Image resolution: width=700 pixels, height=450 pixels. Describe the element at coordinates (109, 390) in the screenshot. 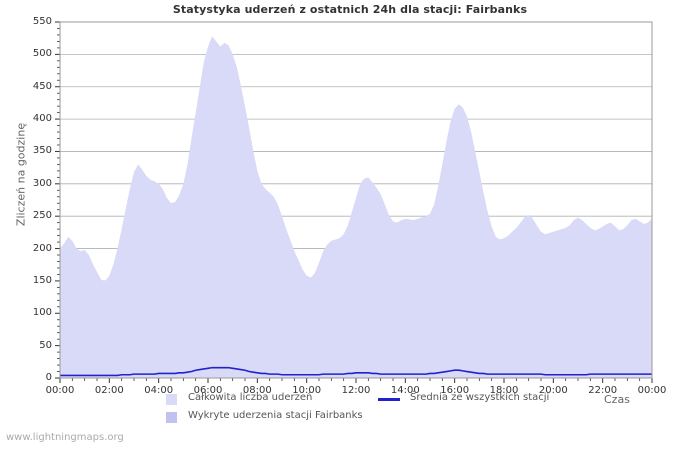

I see `x-tick-label: 02:00` at that location.